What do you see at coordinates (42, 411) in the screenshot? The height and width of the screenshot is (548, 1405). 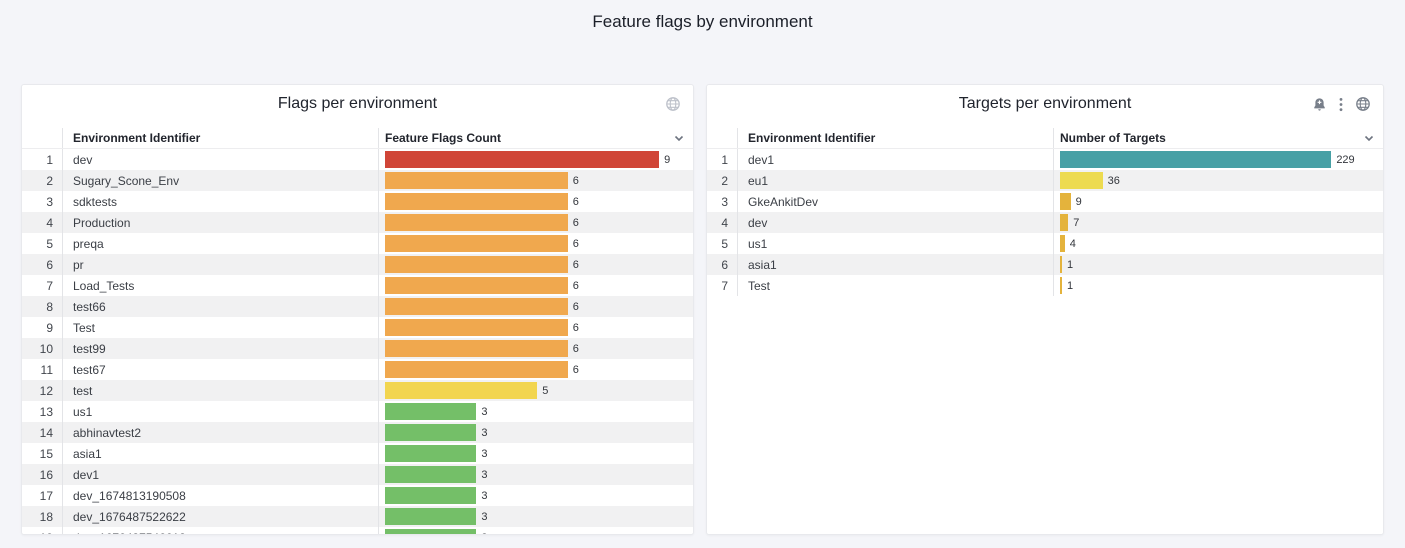 I see `row-number: 13` at bounding box center [42, 411].